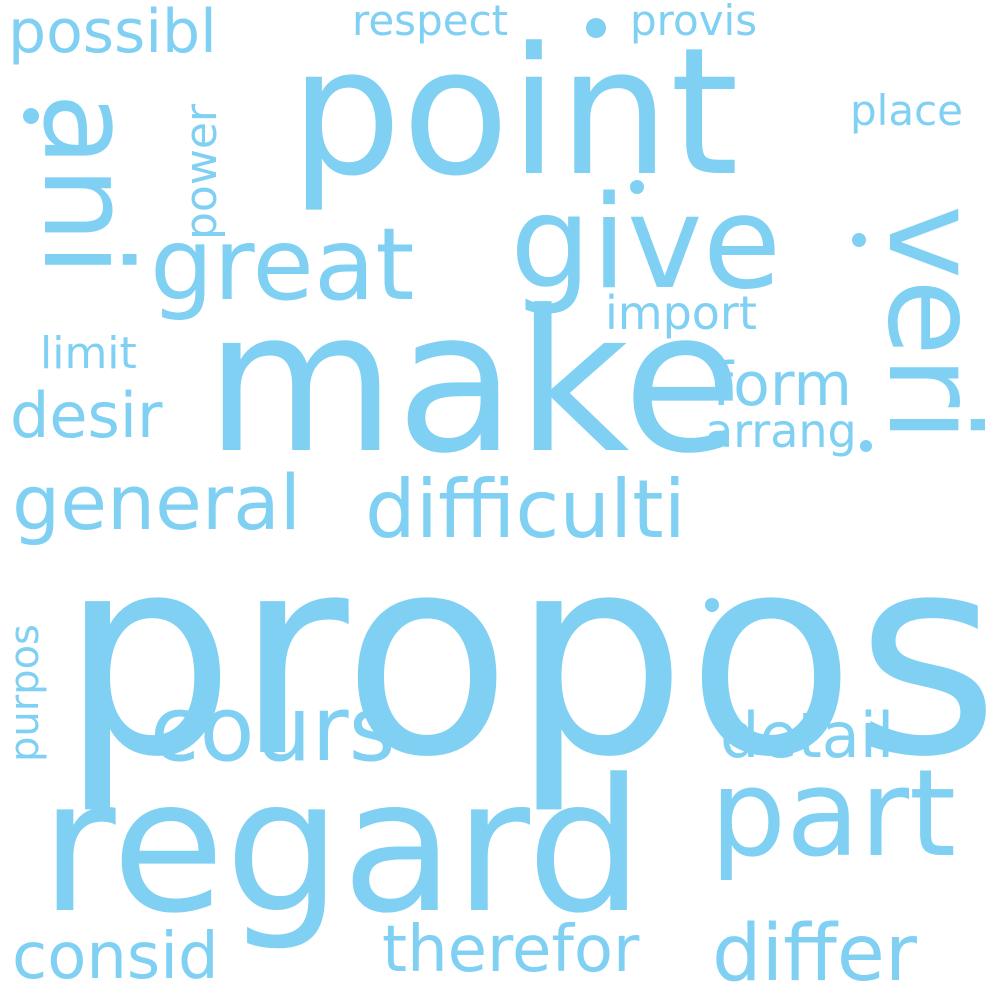 This screenshot has width=1000, height=1000. What do you see at coordinates (85, 184) in the screenshot?
I see `word-ani: ani` at bounding box center [85, 184].